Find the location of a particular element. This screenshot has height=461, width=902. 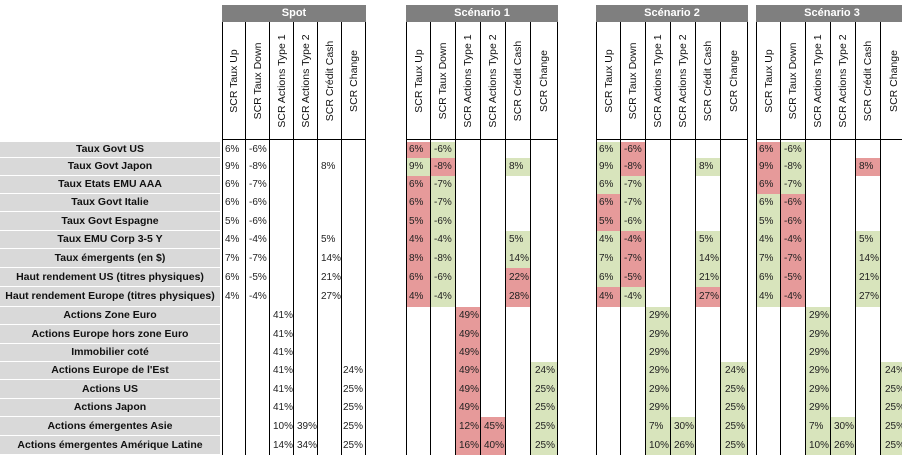

table-cell: 21% is located at coordinates (708, 277).